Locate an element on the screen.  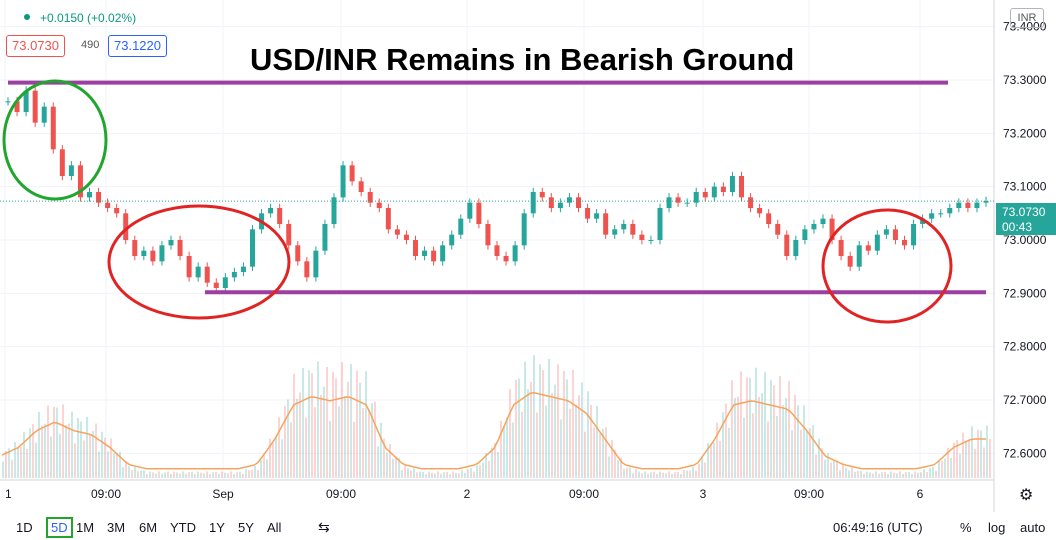
volume-ma-line is located at coordinates (493, 431).